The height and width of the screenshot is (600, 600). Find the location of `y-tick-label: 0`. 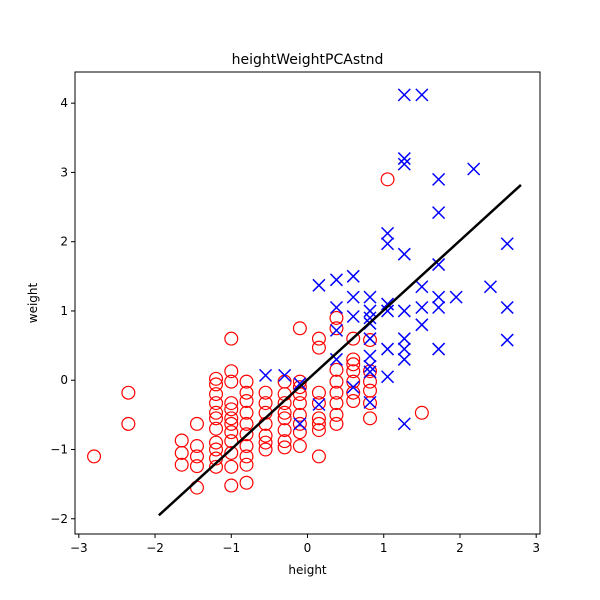

y-tick-label: 0 is located at coordinates (64, 380).